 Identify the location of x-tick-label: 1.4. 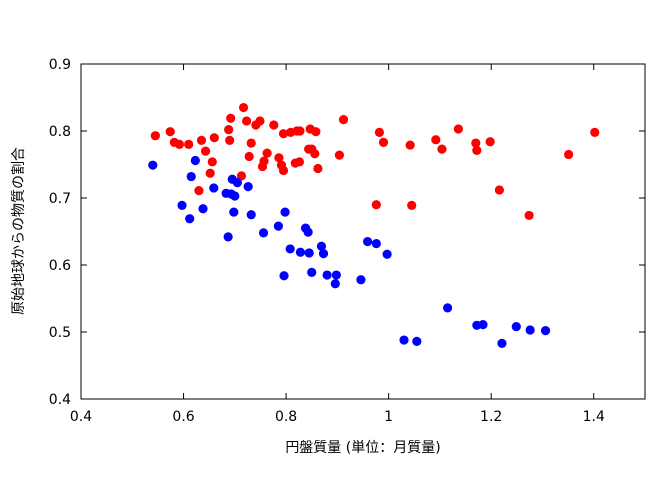
(594, 417).